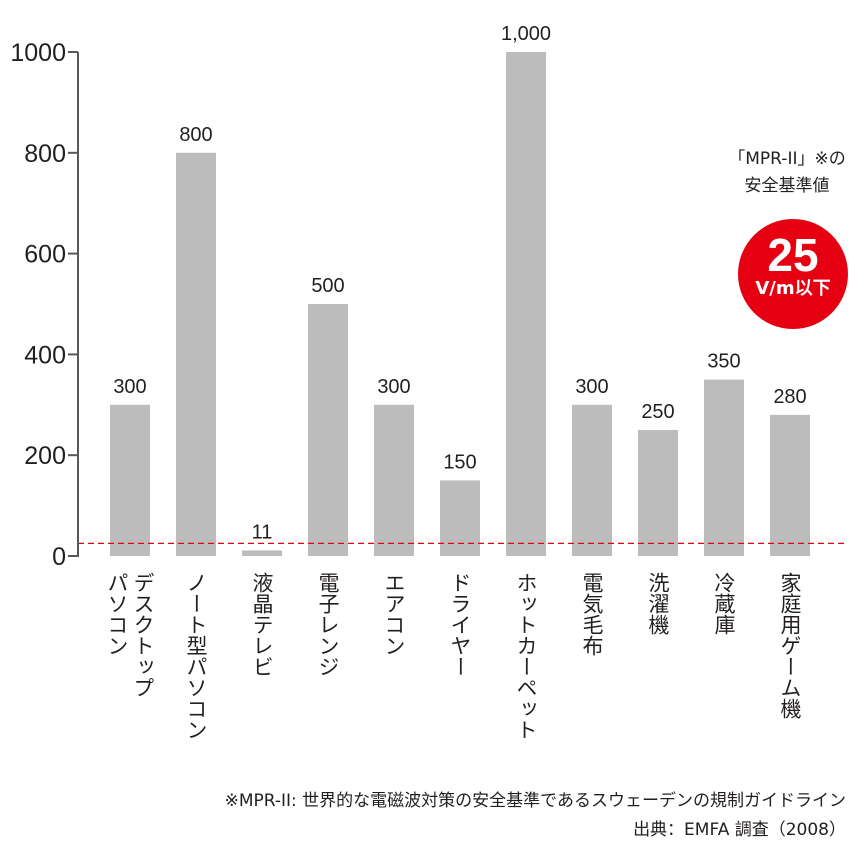 The width and height of the screenshot is (858, 858). What do you see at coordinates (787, 186) in the screenshot?
I see `safety-standard-caption-line2: 安全基準値` at bounding box center [787, 186].